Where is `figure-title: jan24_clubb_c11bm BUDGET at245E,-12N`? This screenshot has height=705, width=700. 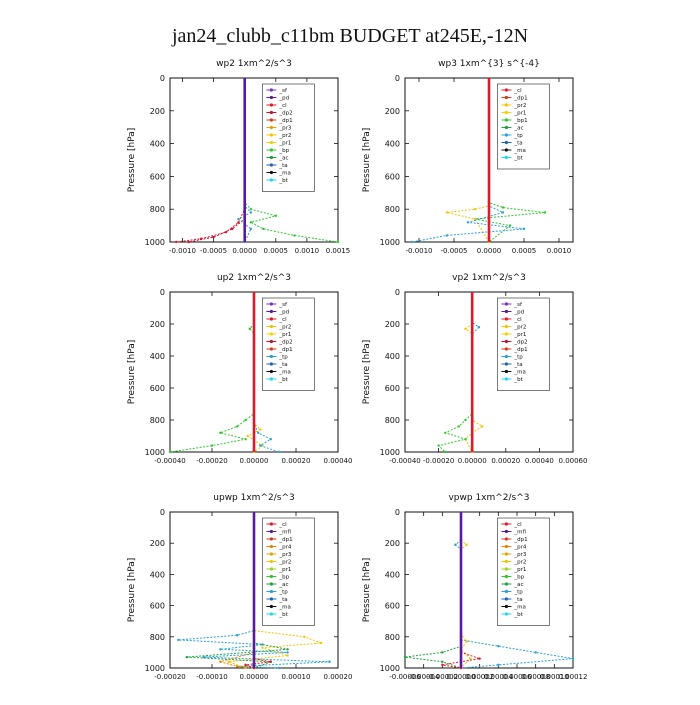 figure-title: jan24_clubb_c11bm BUDGET at245E,-12N is located at coordinates (349, 36).